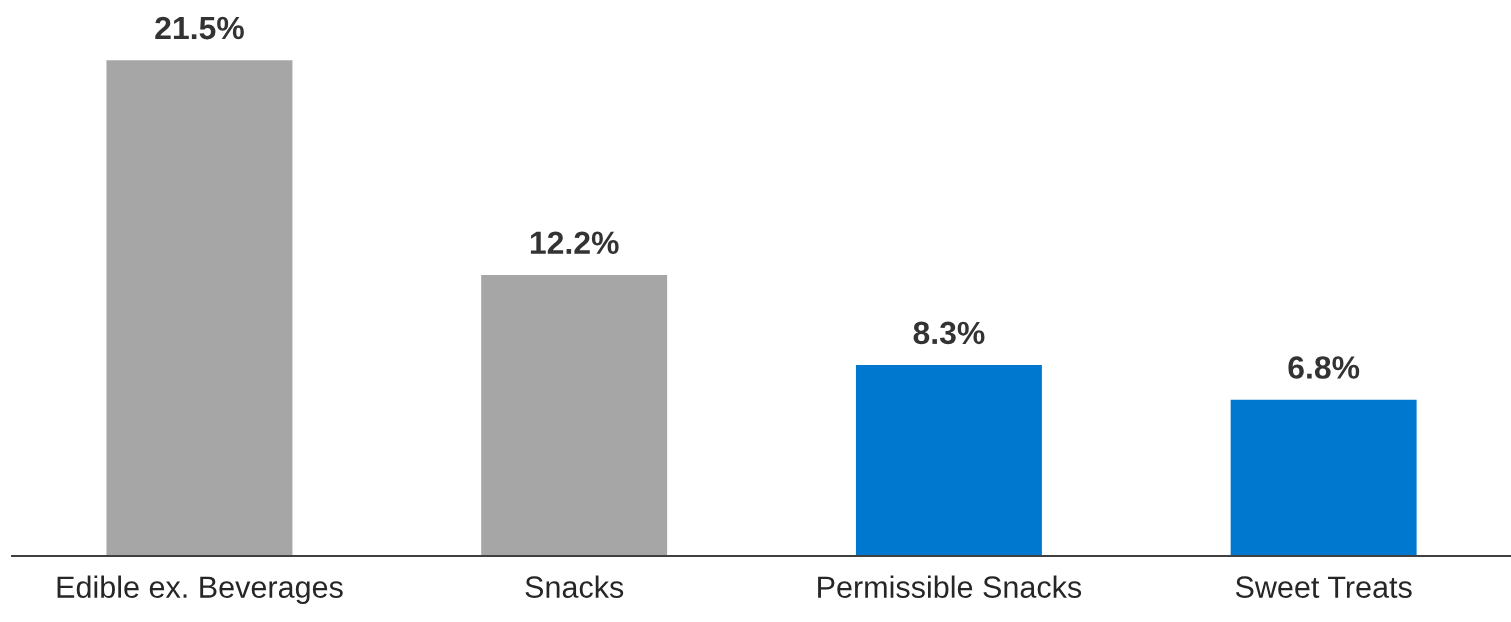  Describe the element at coordinates (200, 589) in the screenshot. I see `x-tick-label: Edible ex. Beverages` at that location.